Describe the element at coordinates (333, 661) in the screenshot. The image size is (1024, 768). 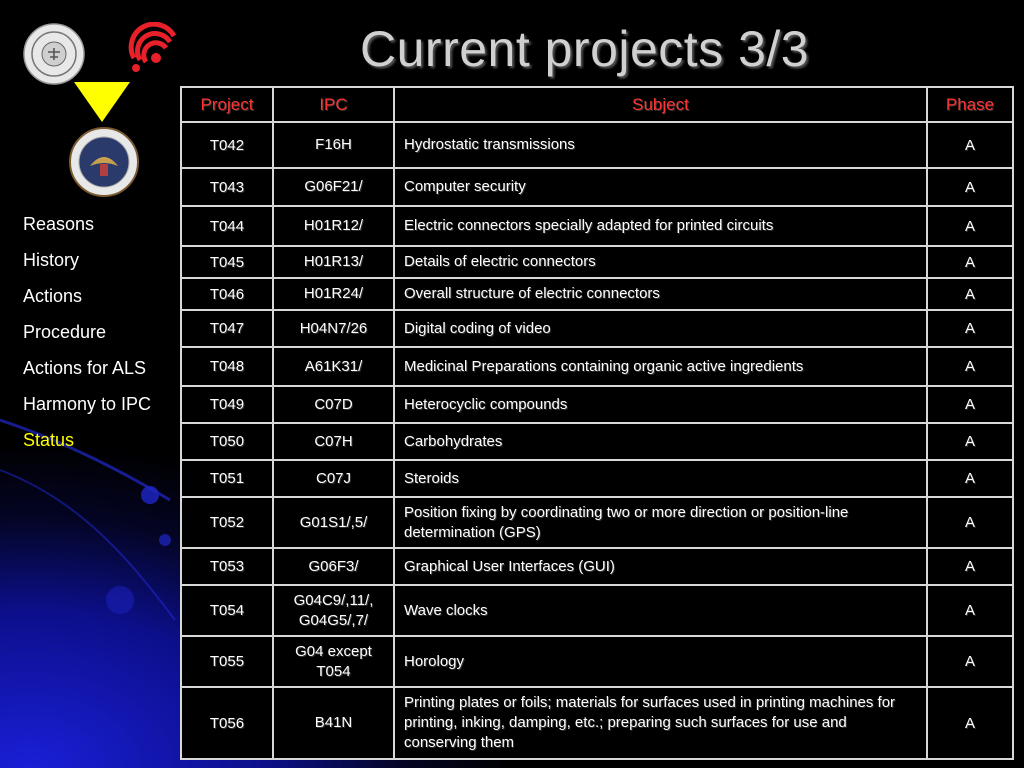
I see `cell-ipc: G04 except T054` at that location.